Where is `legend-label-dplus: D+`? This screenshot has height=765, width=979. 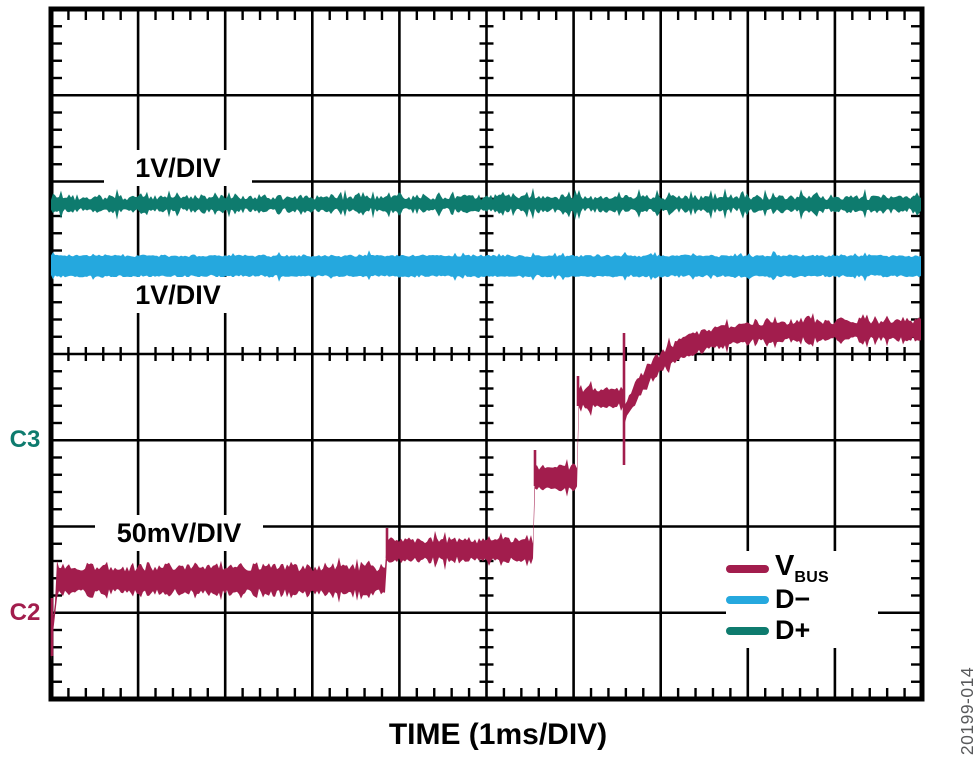 legend-label-dplus: D+ is located at coordinates (793, 630).